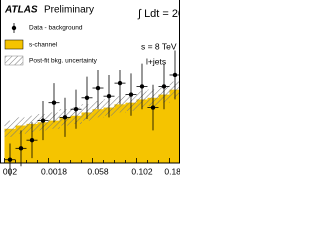  Describe the element at coordinates (43, 45) in the screenshot. I see `legend-label: s-channel` at that location.